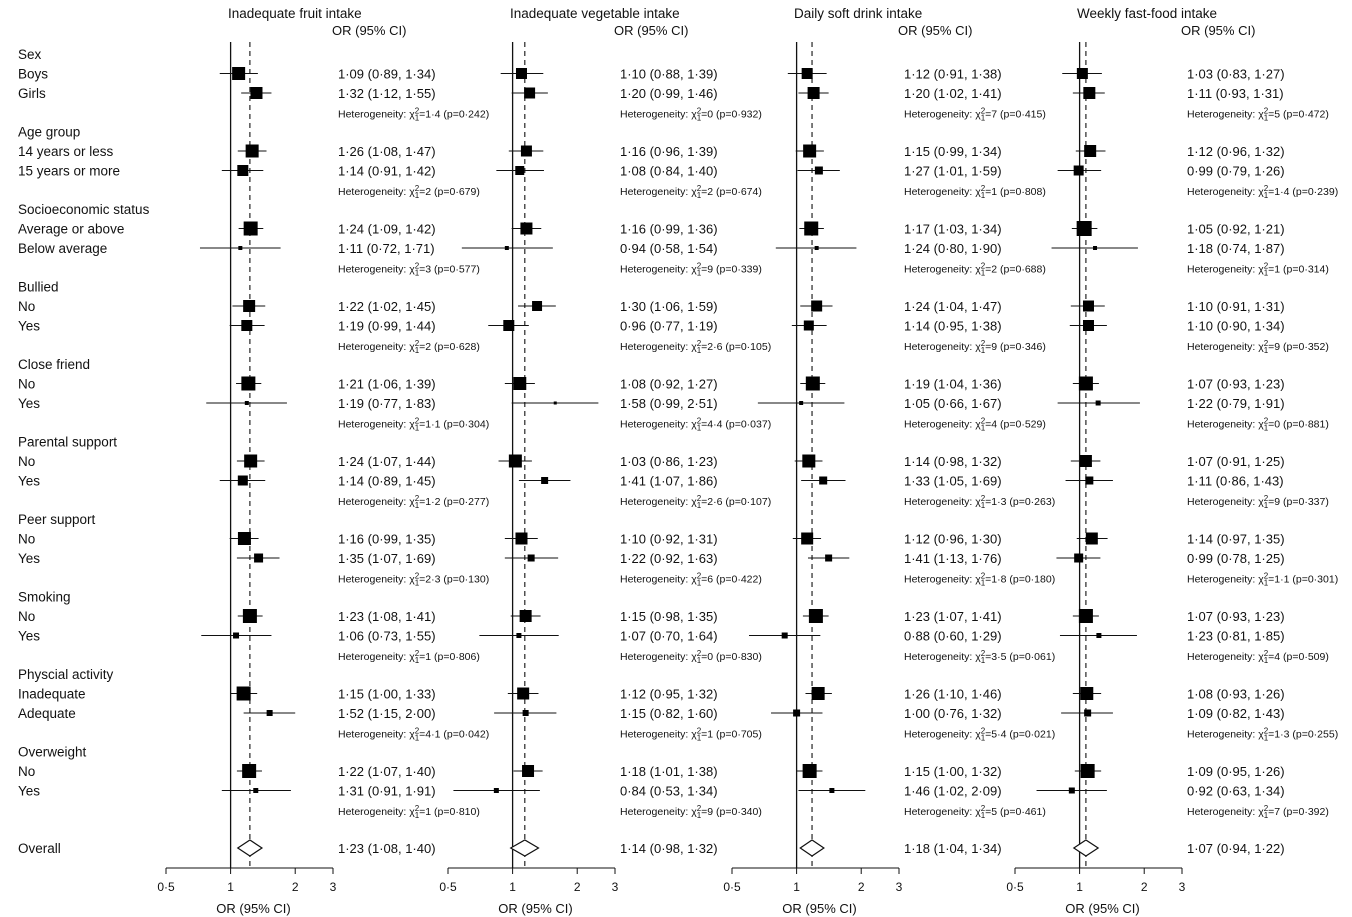  What do you see at coordinates (409, 347) in the screenshot?
I see `heterogeneity-label: Heterogeneity: χ2 1=2 (p=0·628)` at bounding box center [409, 347].